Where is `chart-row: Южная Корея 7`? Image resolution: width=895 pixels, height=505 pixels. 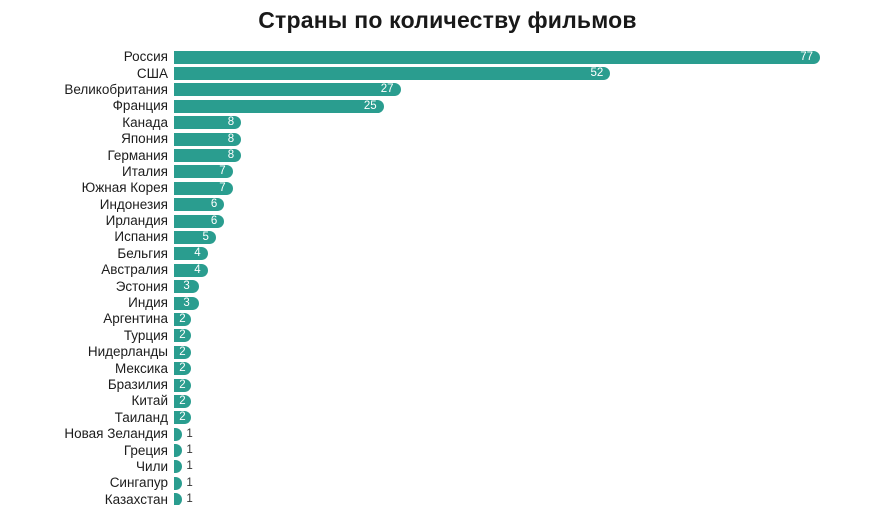
chart-row: Южная Корея 7 is located at coordinates (447, 188).